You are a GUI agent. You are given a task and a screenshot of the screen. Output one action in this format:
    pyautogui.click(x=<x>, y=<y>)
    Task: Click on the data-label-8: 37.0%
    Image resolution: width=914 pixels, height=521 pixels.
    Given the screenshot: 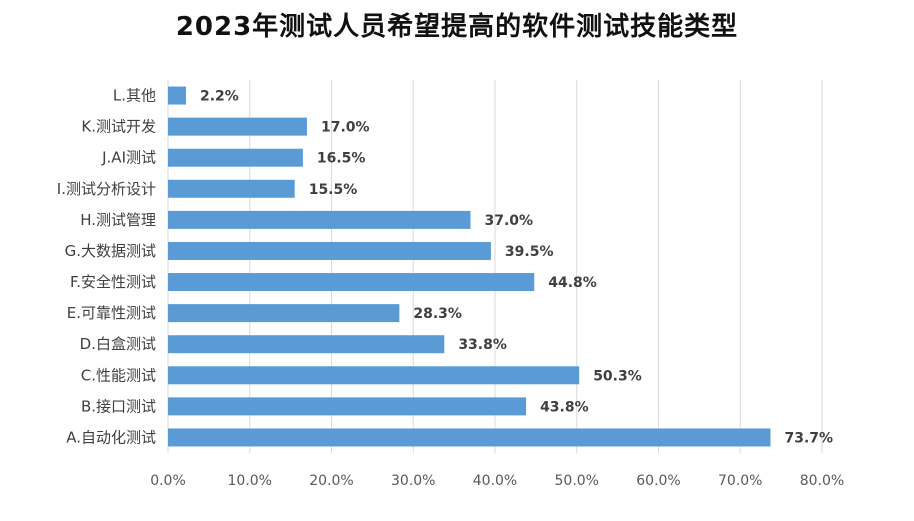 What is the action you would take?
    pyautogui.click(x=508, y=221)
    